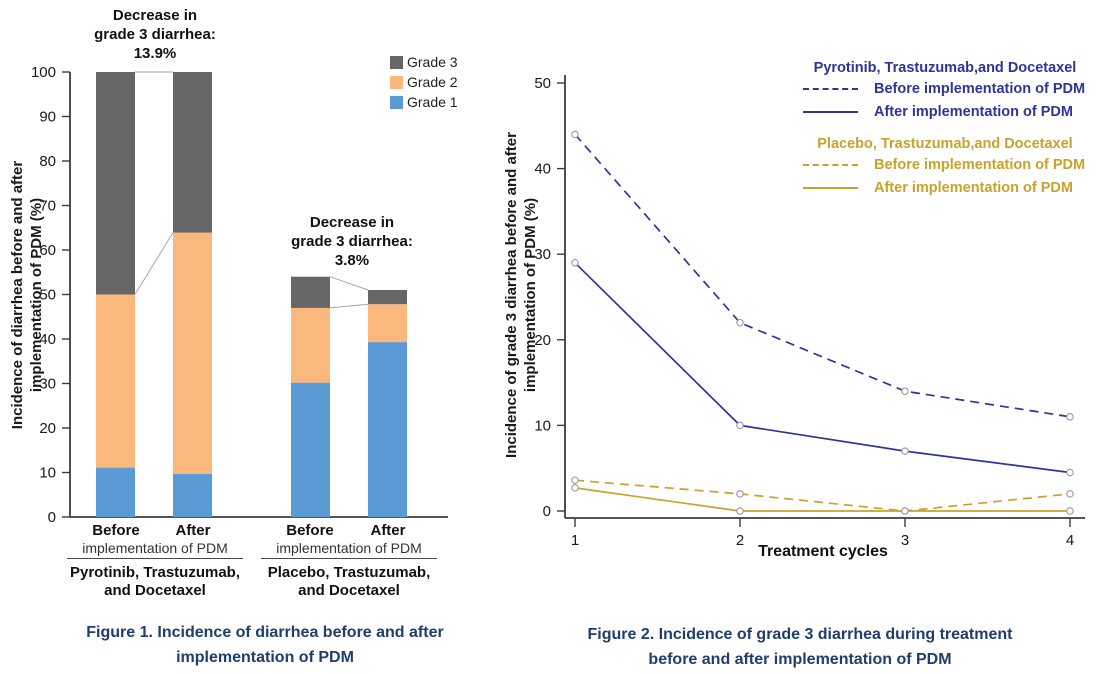 The width and height of the screenshot is (1106, 674). Describe the element at coordinates (193, 530) in the screenshot. I see `x-label-after-pyrotinib: After` at that location.